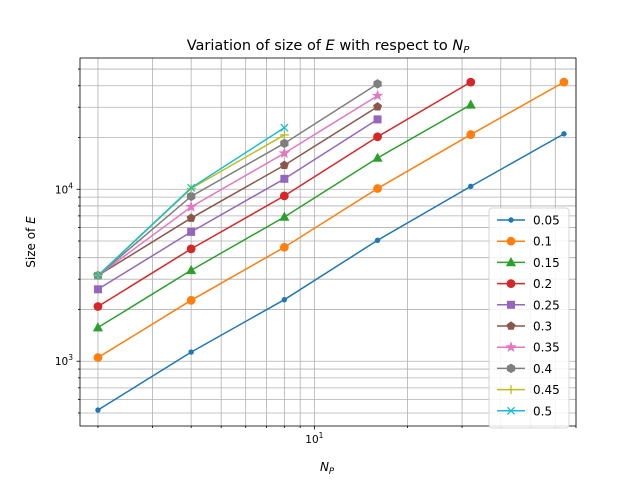  What do you see at coordinates (528, 221) in the screenshot?
I see `legend-entry: 0.05` at bounding box center [528, 221].